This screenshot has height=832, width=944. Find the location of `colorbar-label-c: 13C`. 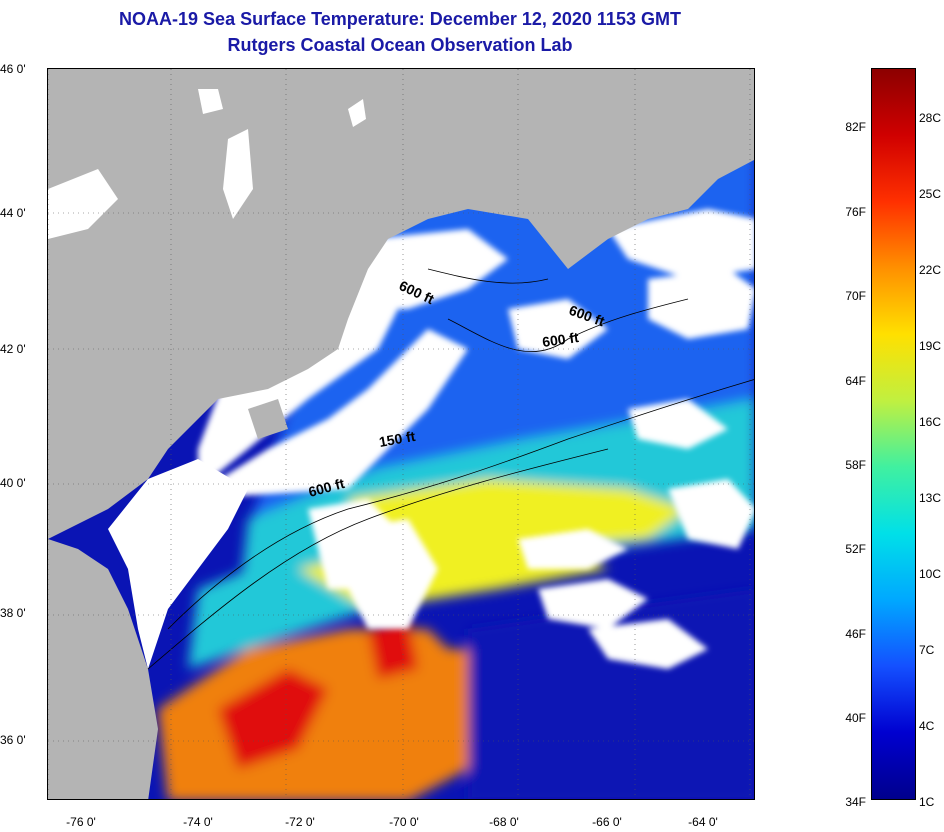

colorbar-label-c: 13C is located at coordinates (930, 498).